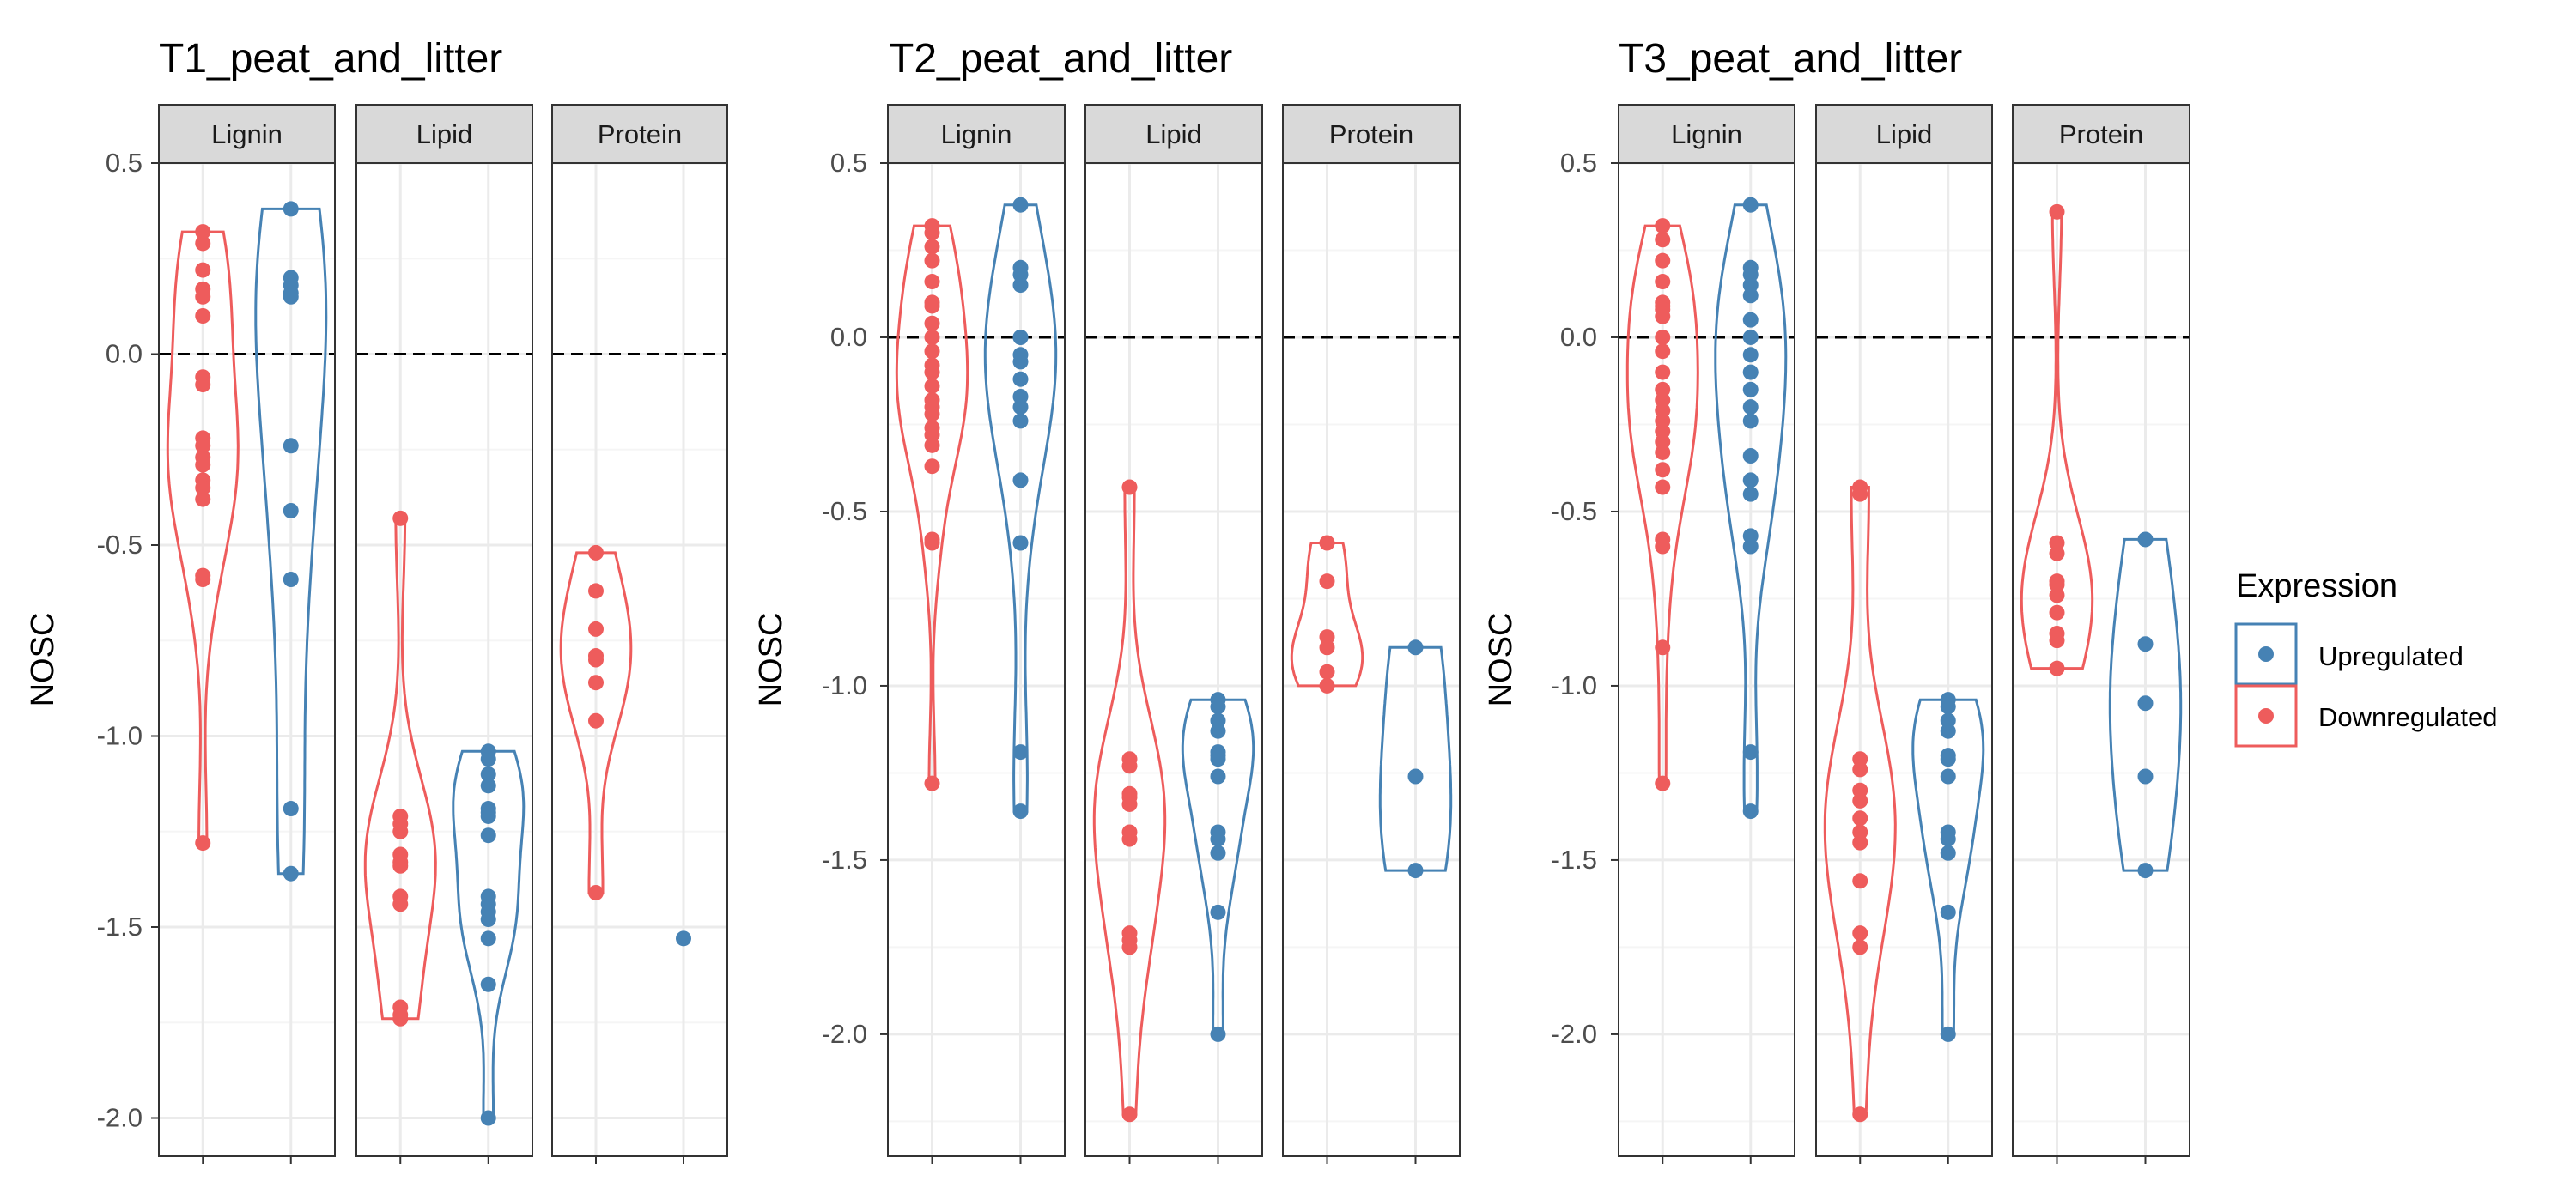 Image resolution: width=2576 pixels, height=1194 pixels. I want to click on y-tick-label: -1.0, so click(120, 736).